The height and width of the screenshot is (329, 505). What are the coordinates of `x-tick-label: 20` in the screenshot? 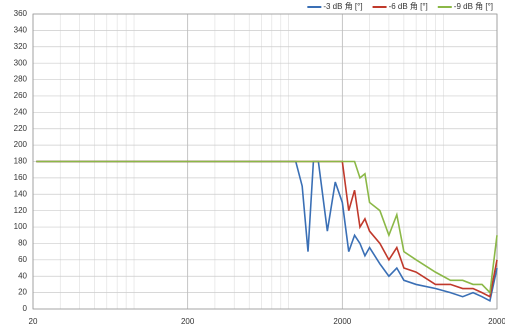 It's located at (33, 321).